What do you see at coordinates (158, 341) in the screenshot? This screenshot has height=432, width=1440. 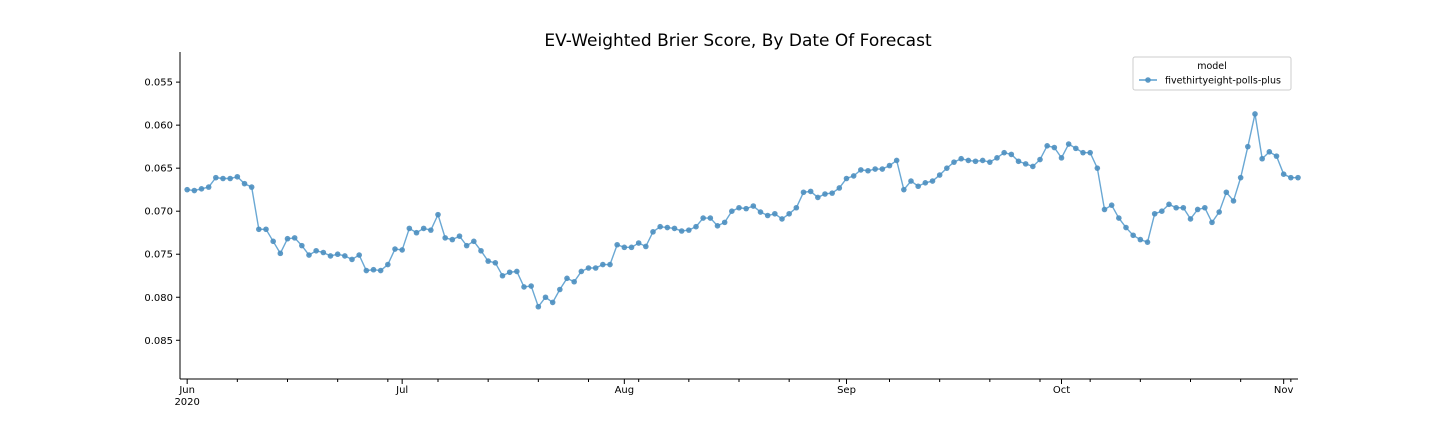 I see `y-tick-label: 0.085` at bounding box center [158, 341].